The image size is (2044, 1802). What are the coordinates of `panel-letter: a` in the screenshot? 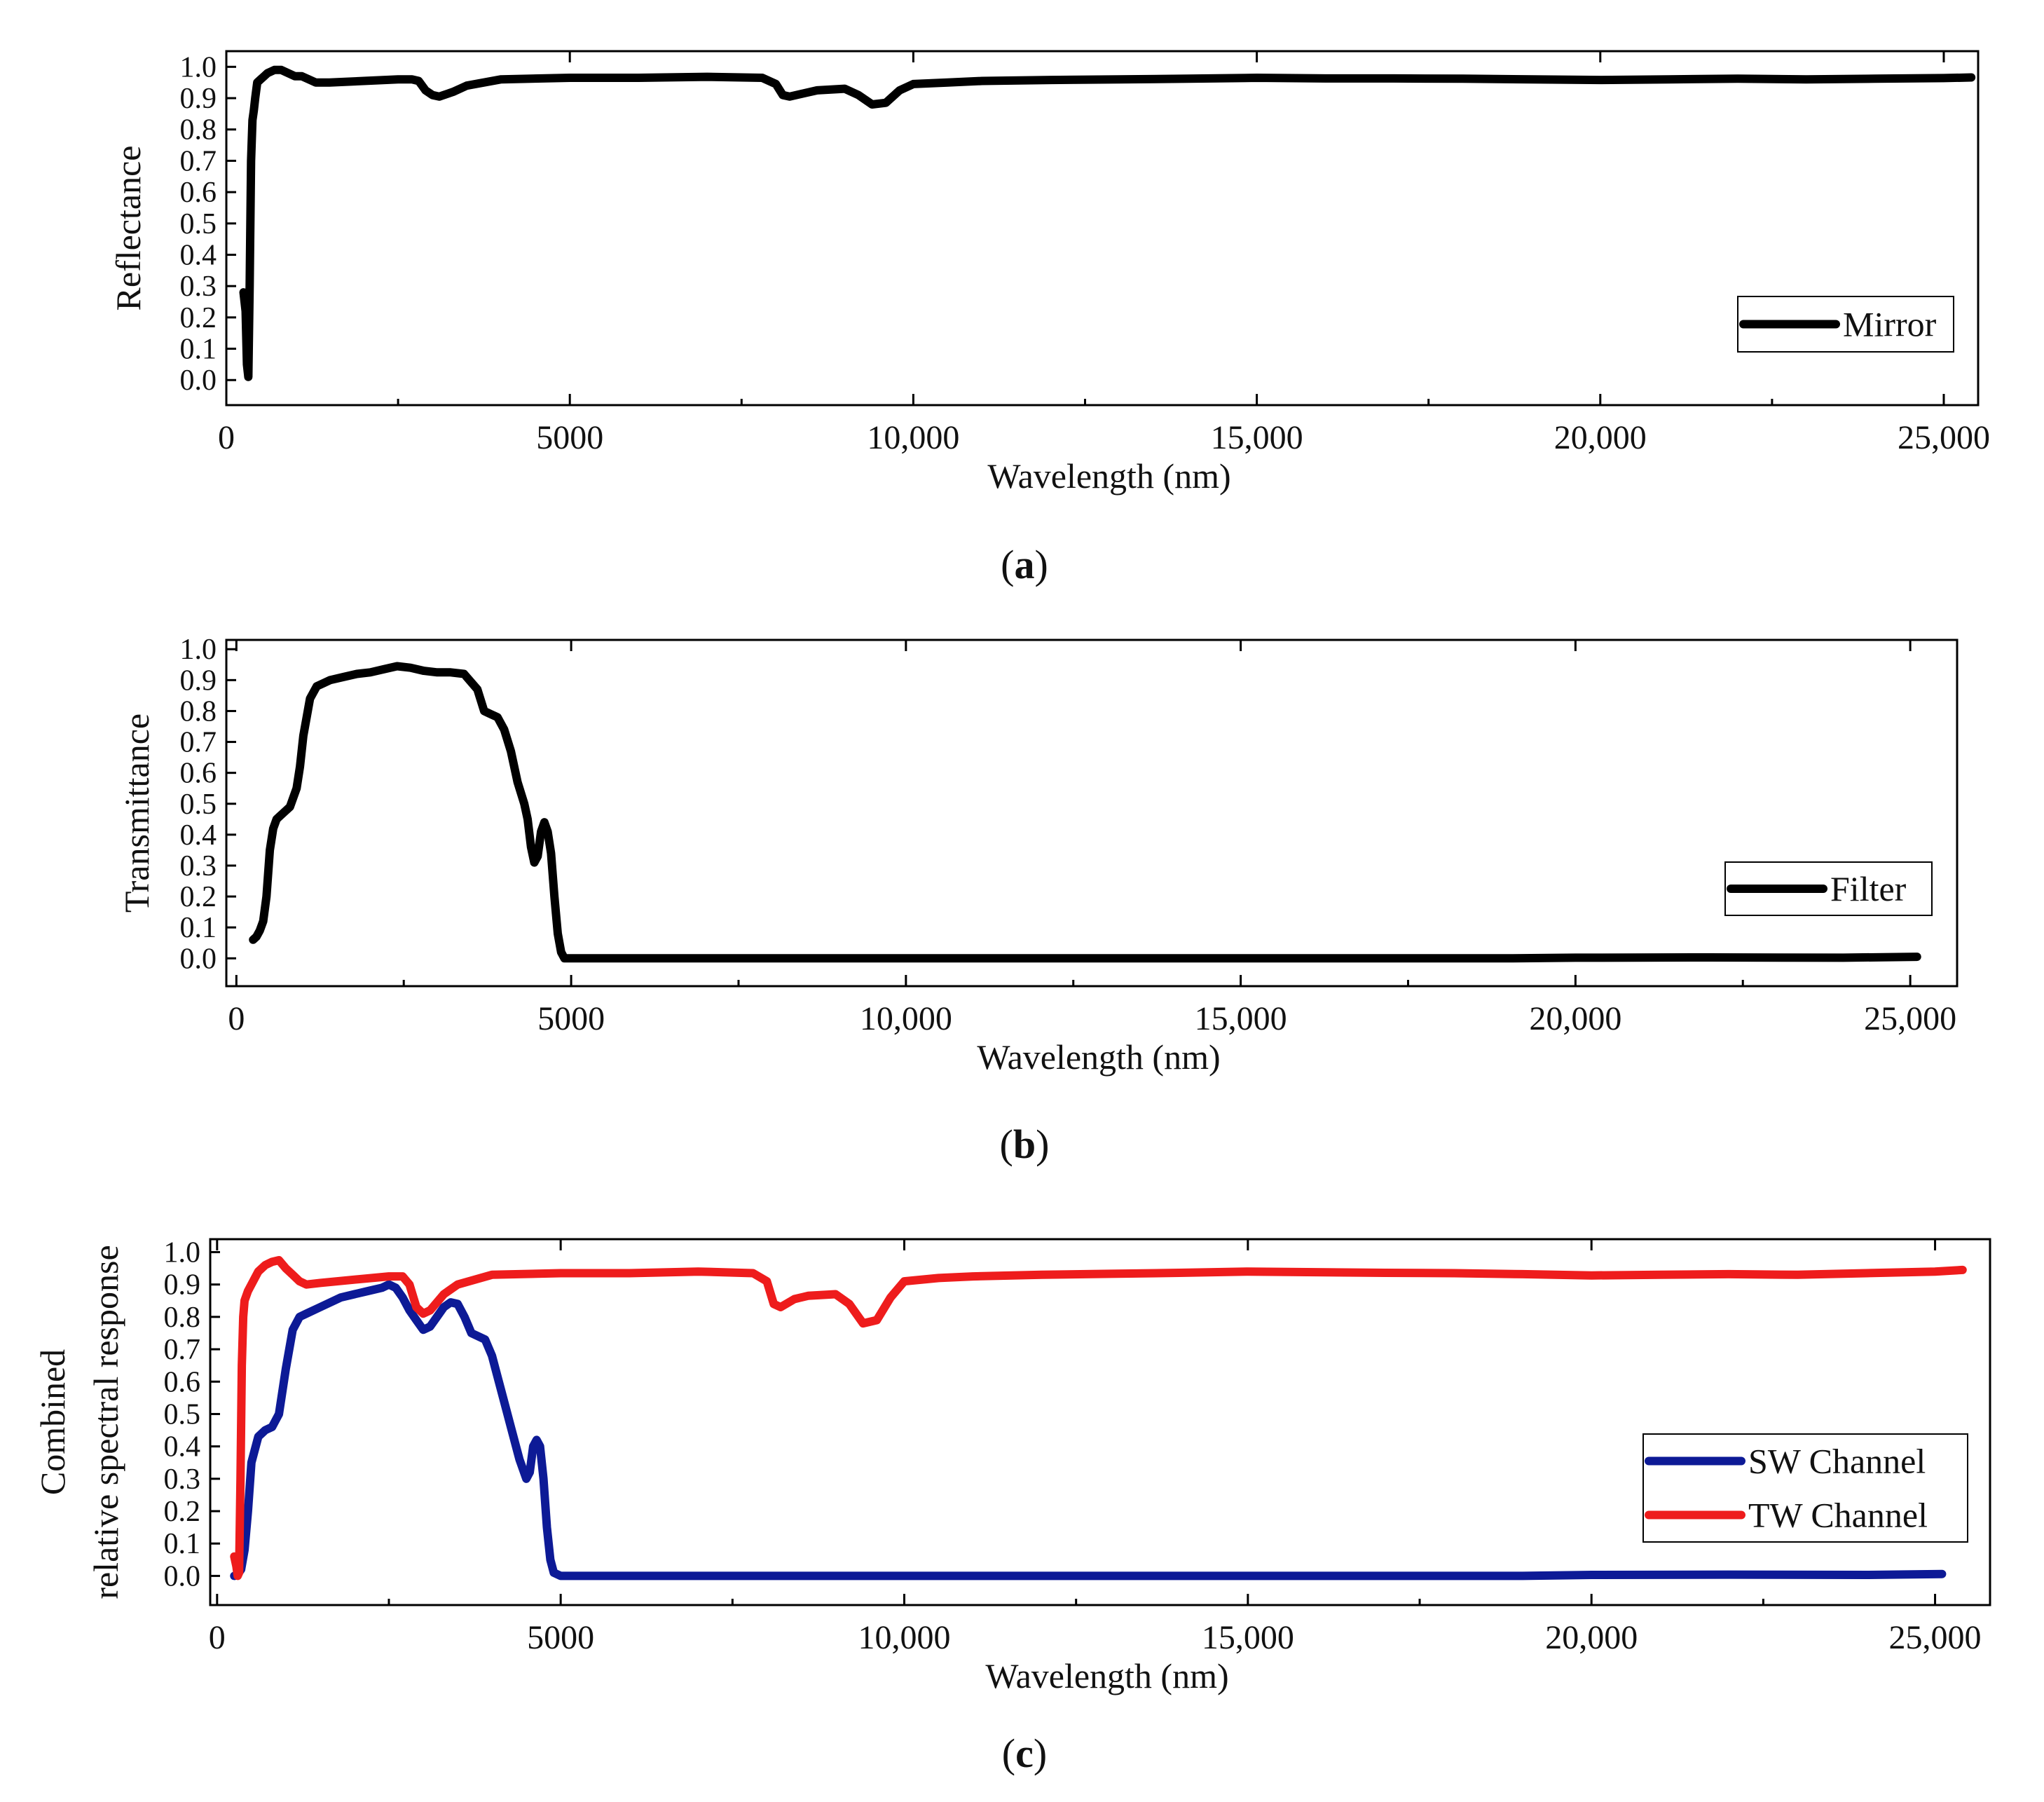 It's located at (1025, 564).